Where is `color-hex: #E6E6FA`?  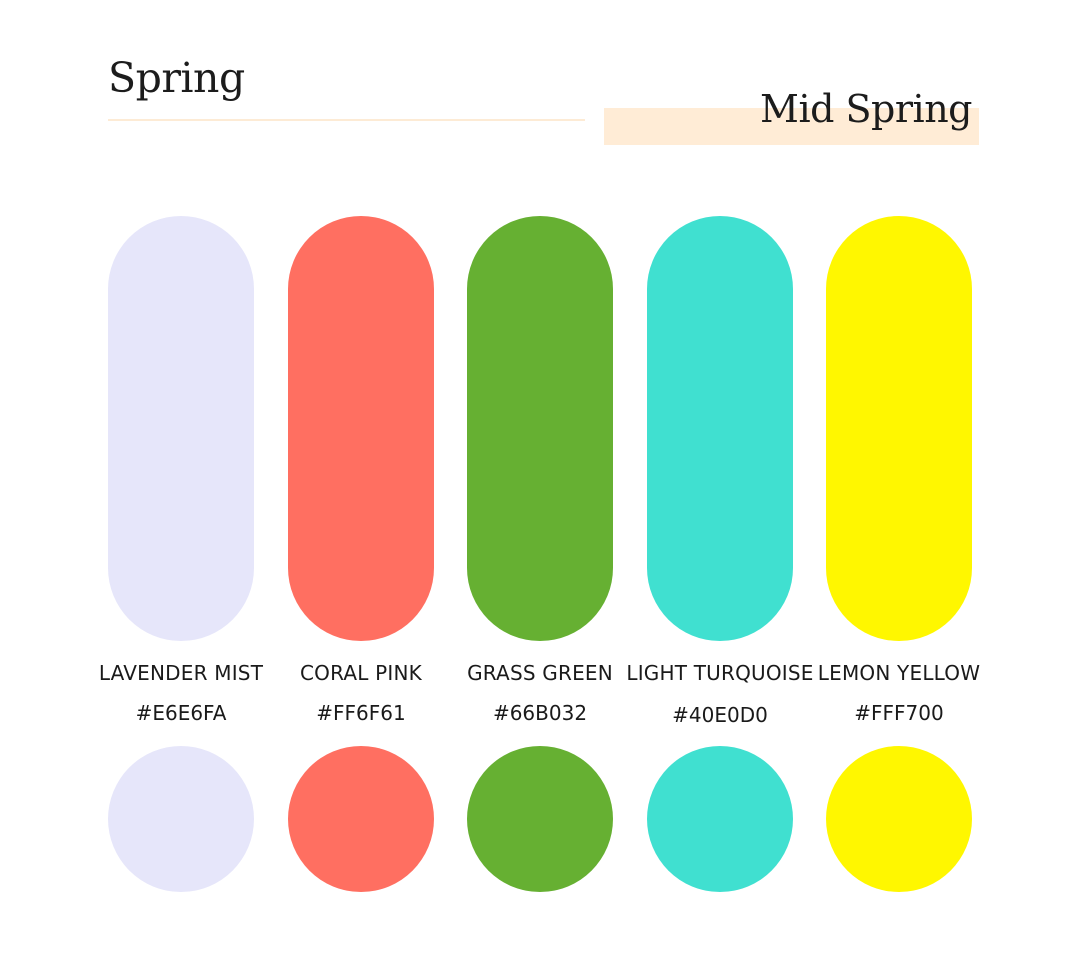
color-hex: #E6E6FA is located at coordinates (181, 713).